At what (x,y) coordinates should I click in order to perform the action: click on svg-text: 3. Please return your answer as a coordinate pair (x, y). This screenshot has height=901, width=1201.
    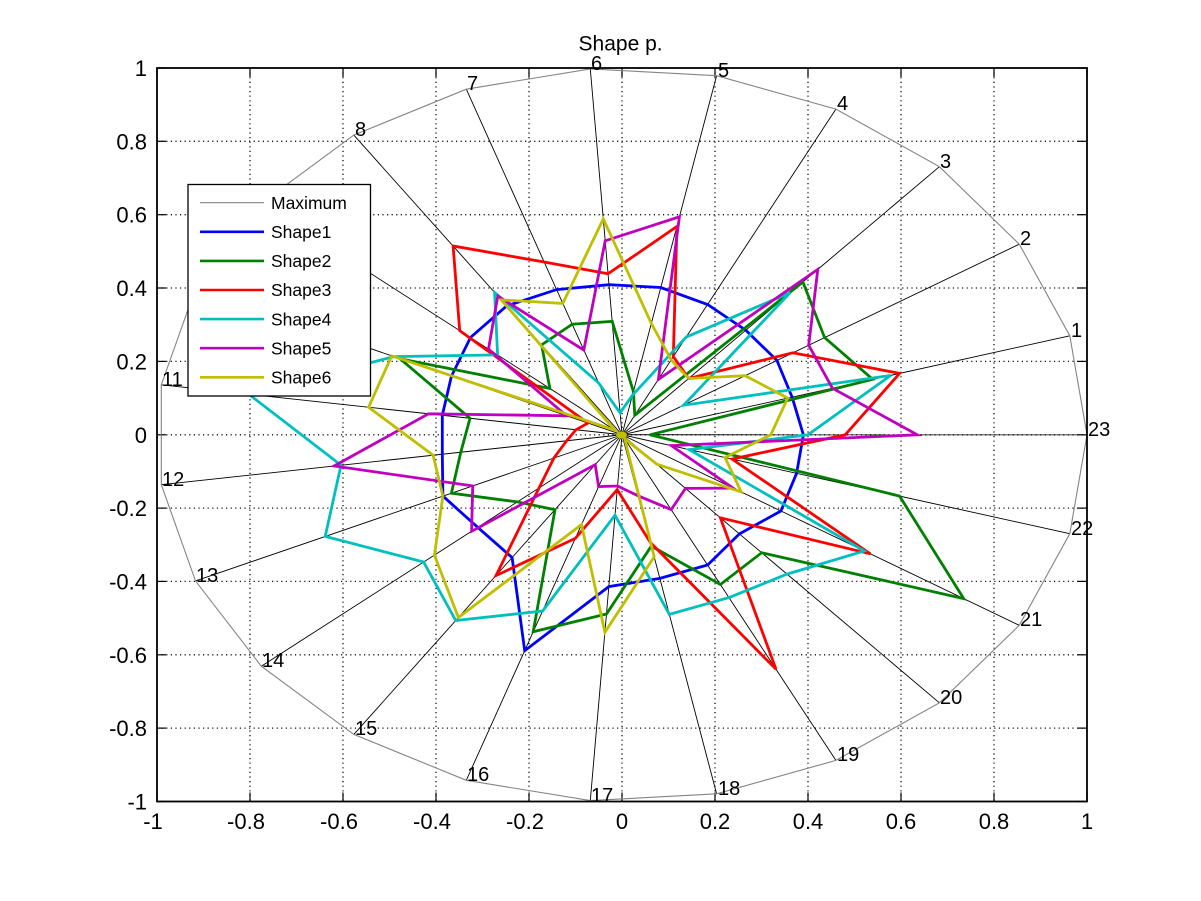
    Looking at the image, I should click on (945, 162).